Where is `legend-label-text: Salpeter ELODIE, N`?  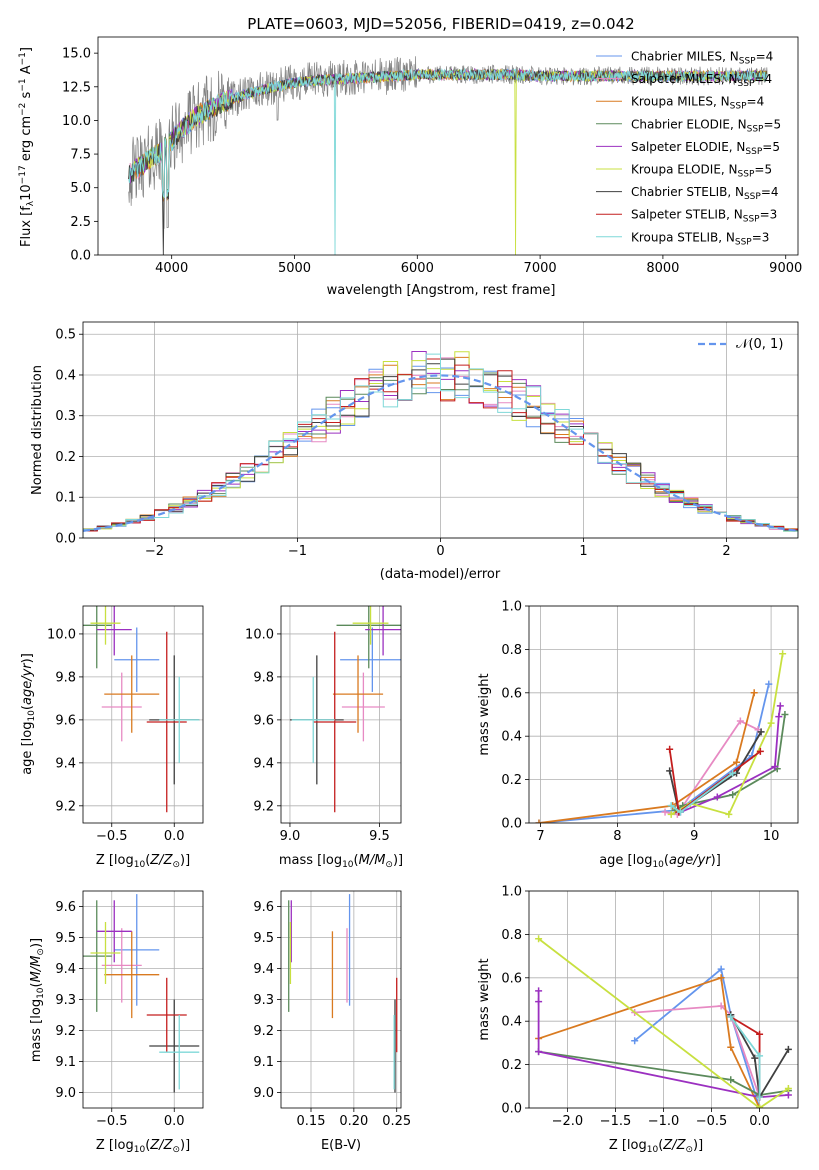
legend-label-text: Salpeter ELODIE, N is located at coordinates (688, 147).